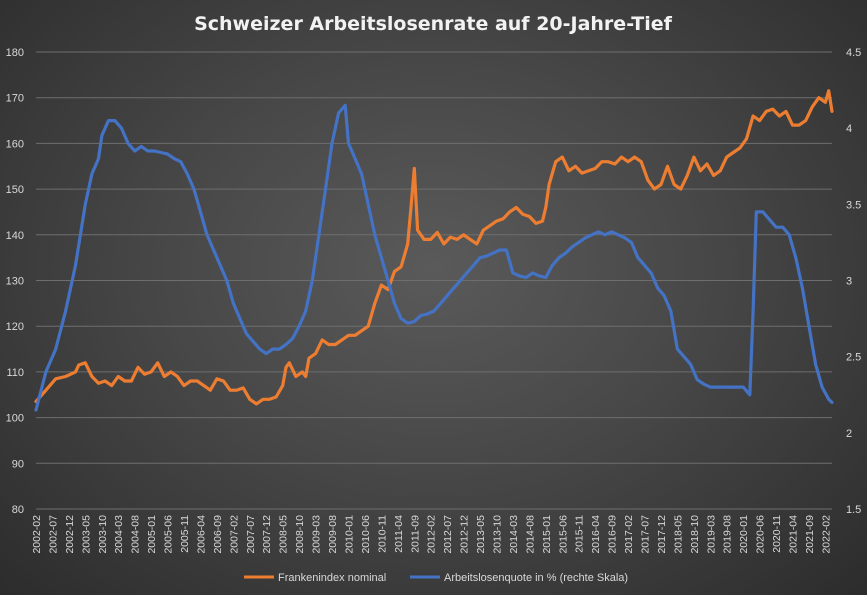  What do you see at coordinates (284, 534) in the screenshot?
I see `x-tick-label: 2008-05` at bounding box center [284, 534].